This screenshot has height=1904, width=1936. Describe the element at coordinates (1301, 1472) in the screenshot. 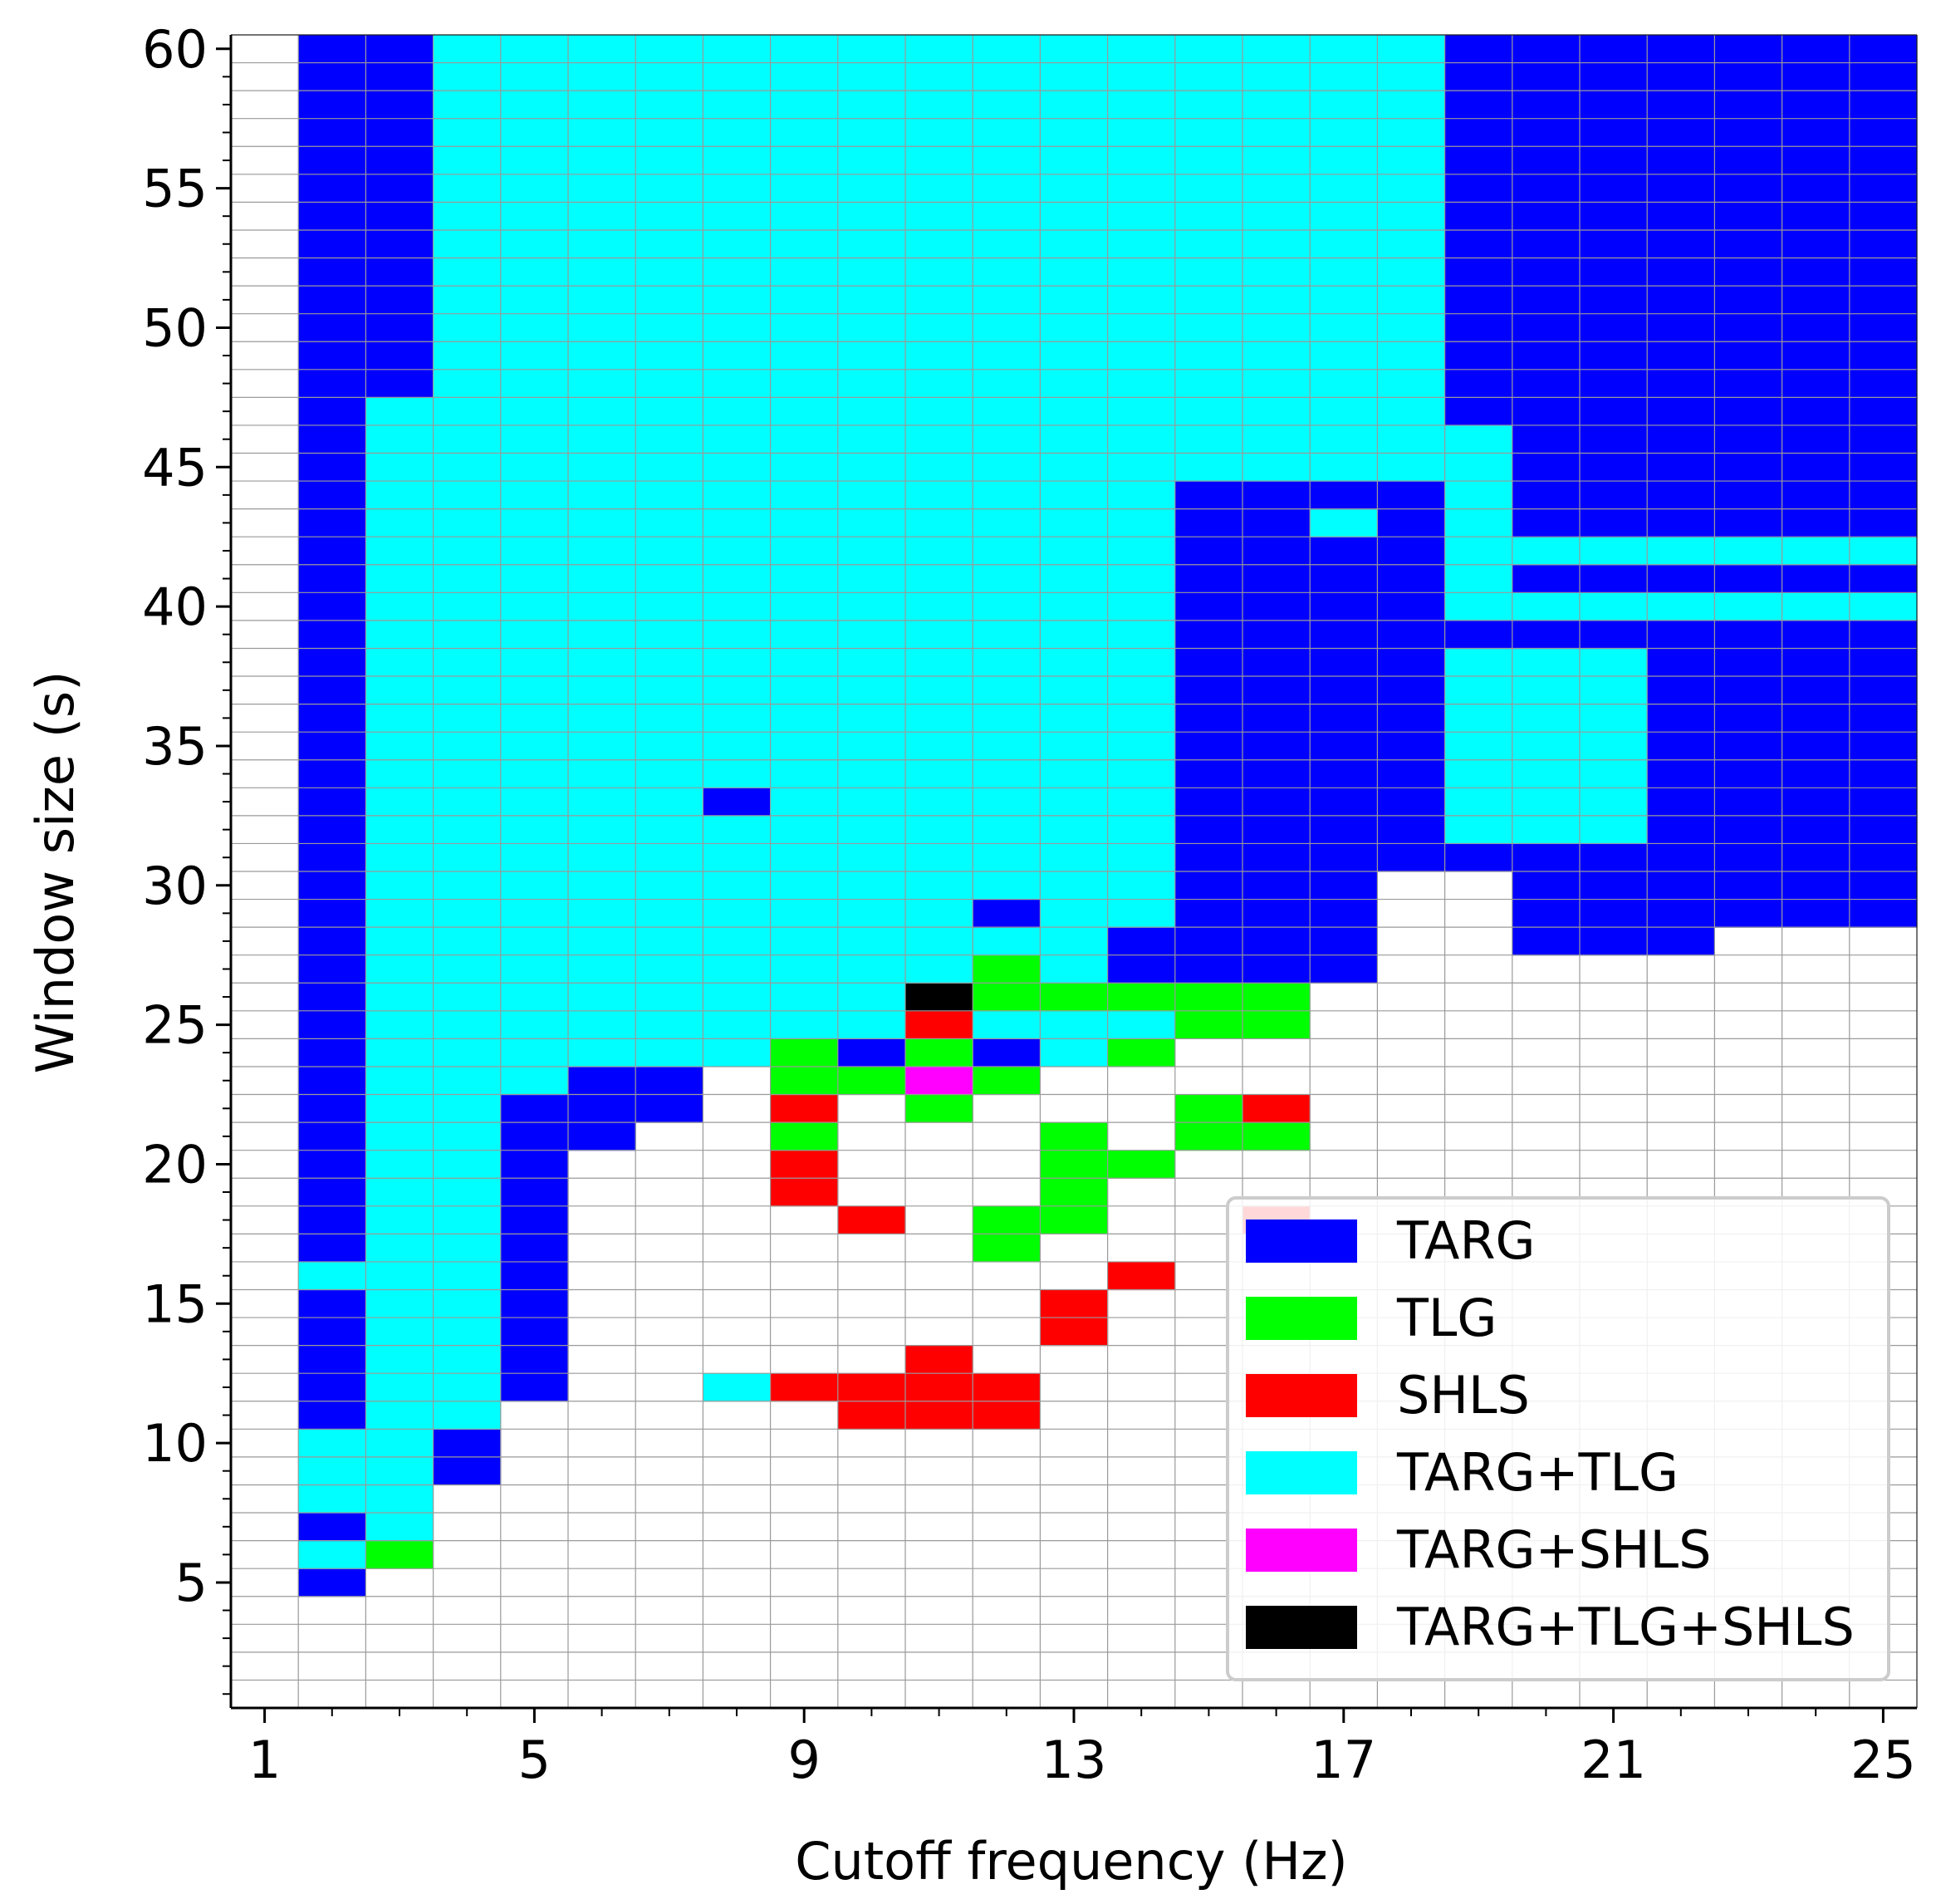

I see `legend-swatch` at that location.